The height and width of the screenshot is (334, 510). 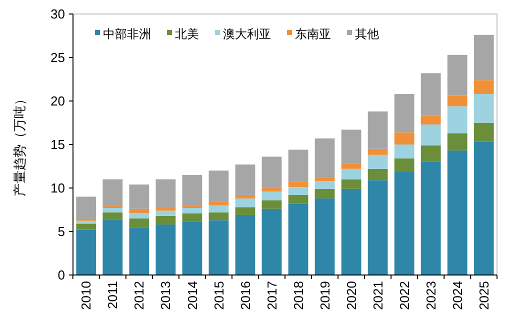 What do you see at coordinates (378, 295) in the screenshot?
I see `x-tick-label: 2021` at bounding box center [378, 295].